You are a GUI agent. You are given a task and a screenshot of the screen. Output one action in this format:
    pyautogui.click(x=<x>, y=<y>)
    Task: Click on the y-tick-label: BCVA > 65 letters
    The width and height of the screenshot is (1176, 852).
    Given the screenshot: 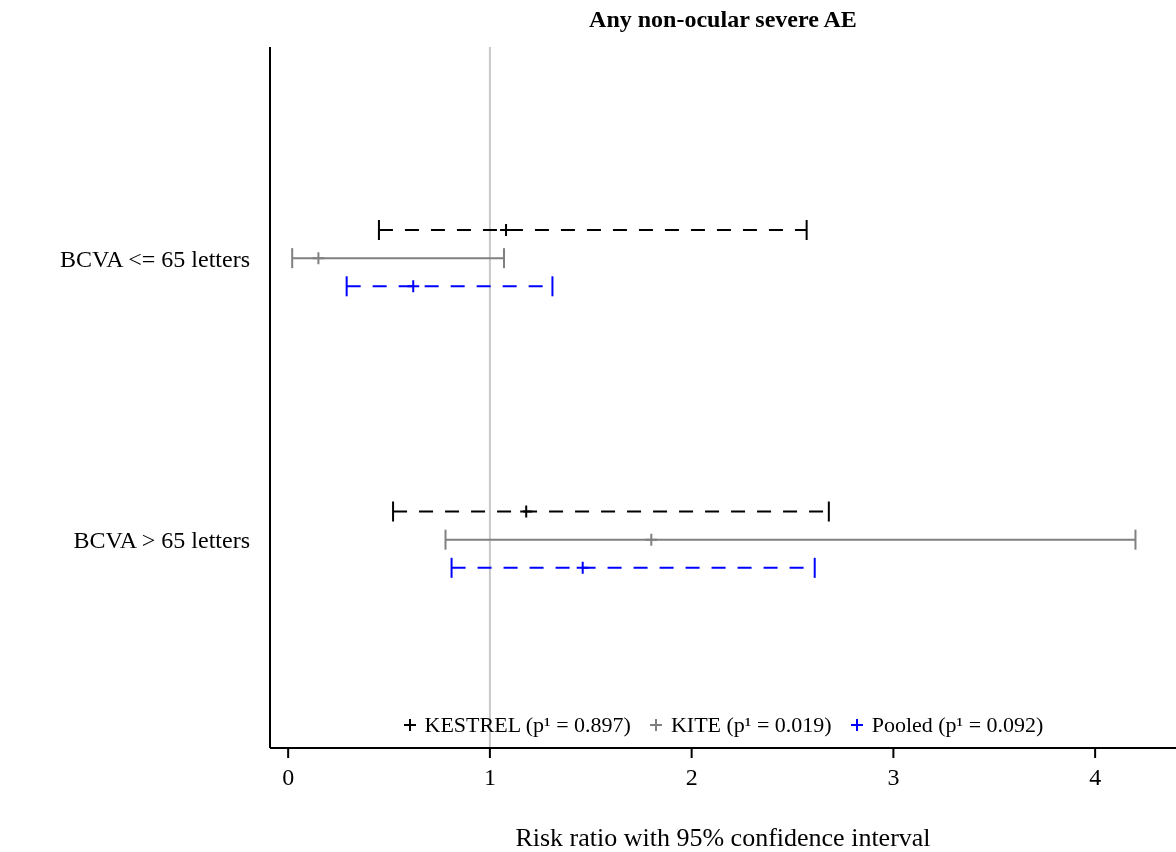 What is the action you would take?
    pyautogui.click(x=161, y=540)
    